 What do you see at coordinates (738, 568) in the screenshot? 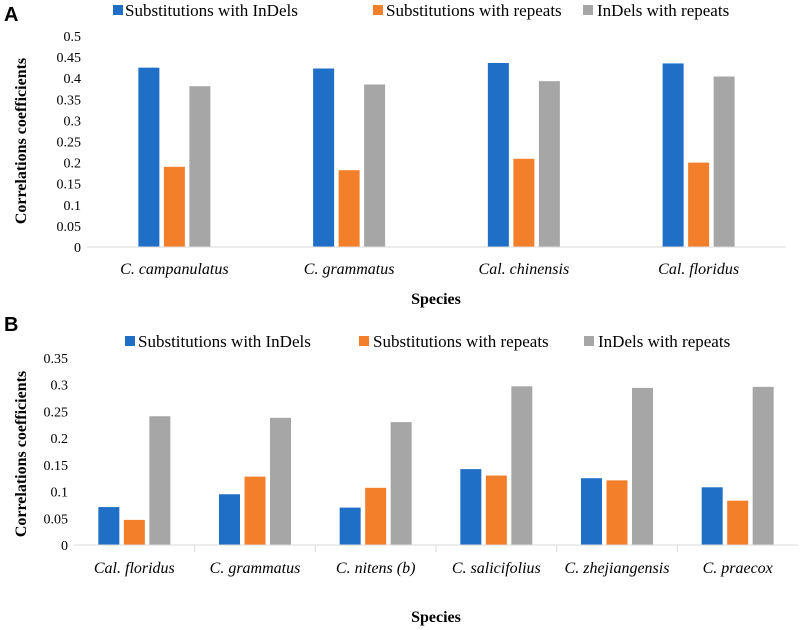
I see `category-label-b-5: C. praecox` at bounding box center [738, 568].